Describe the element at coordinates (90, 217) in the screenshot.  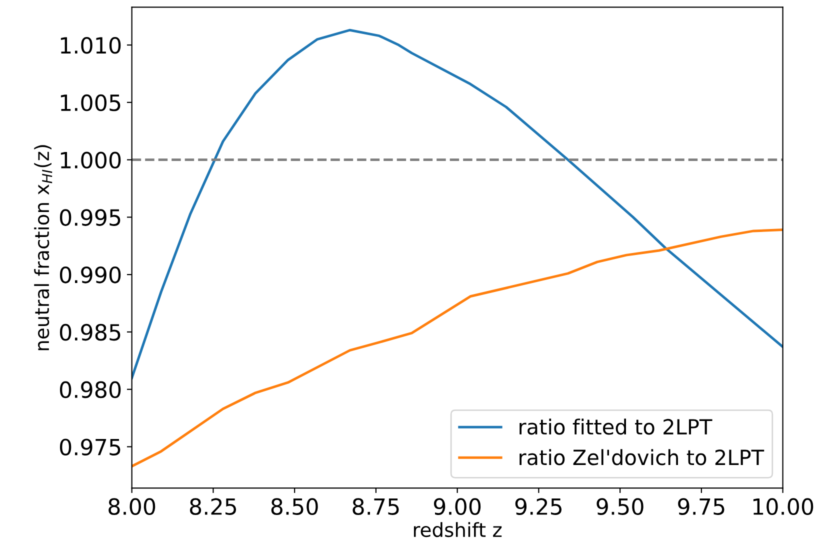
I see `y-tick-label: 0.995` at that location.